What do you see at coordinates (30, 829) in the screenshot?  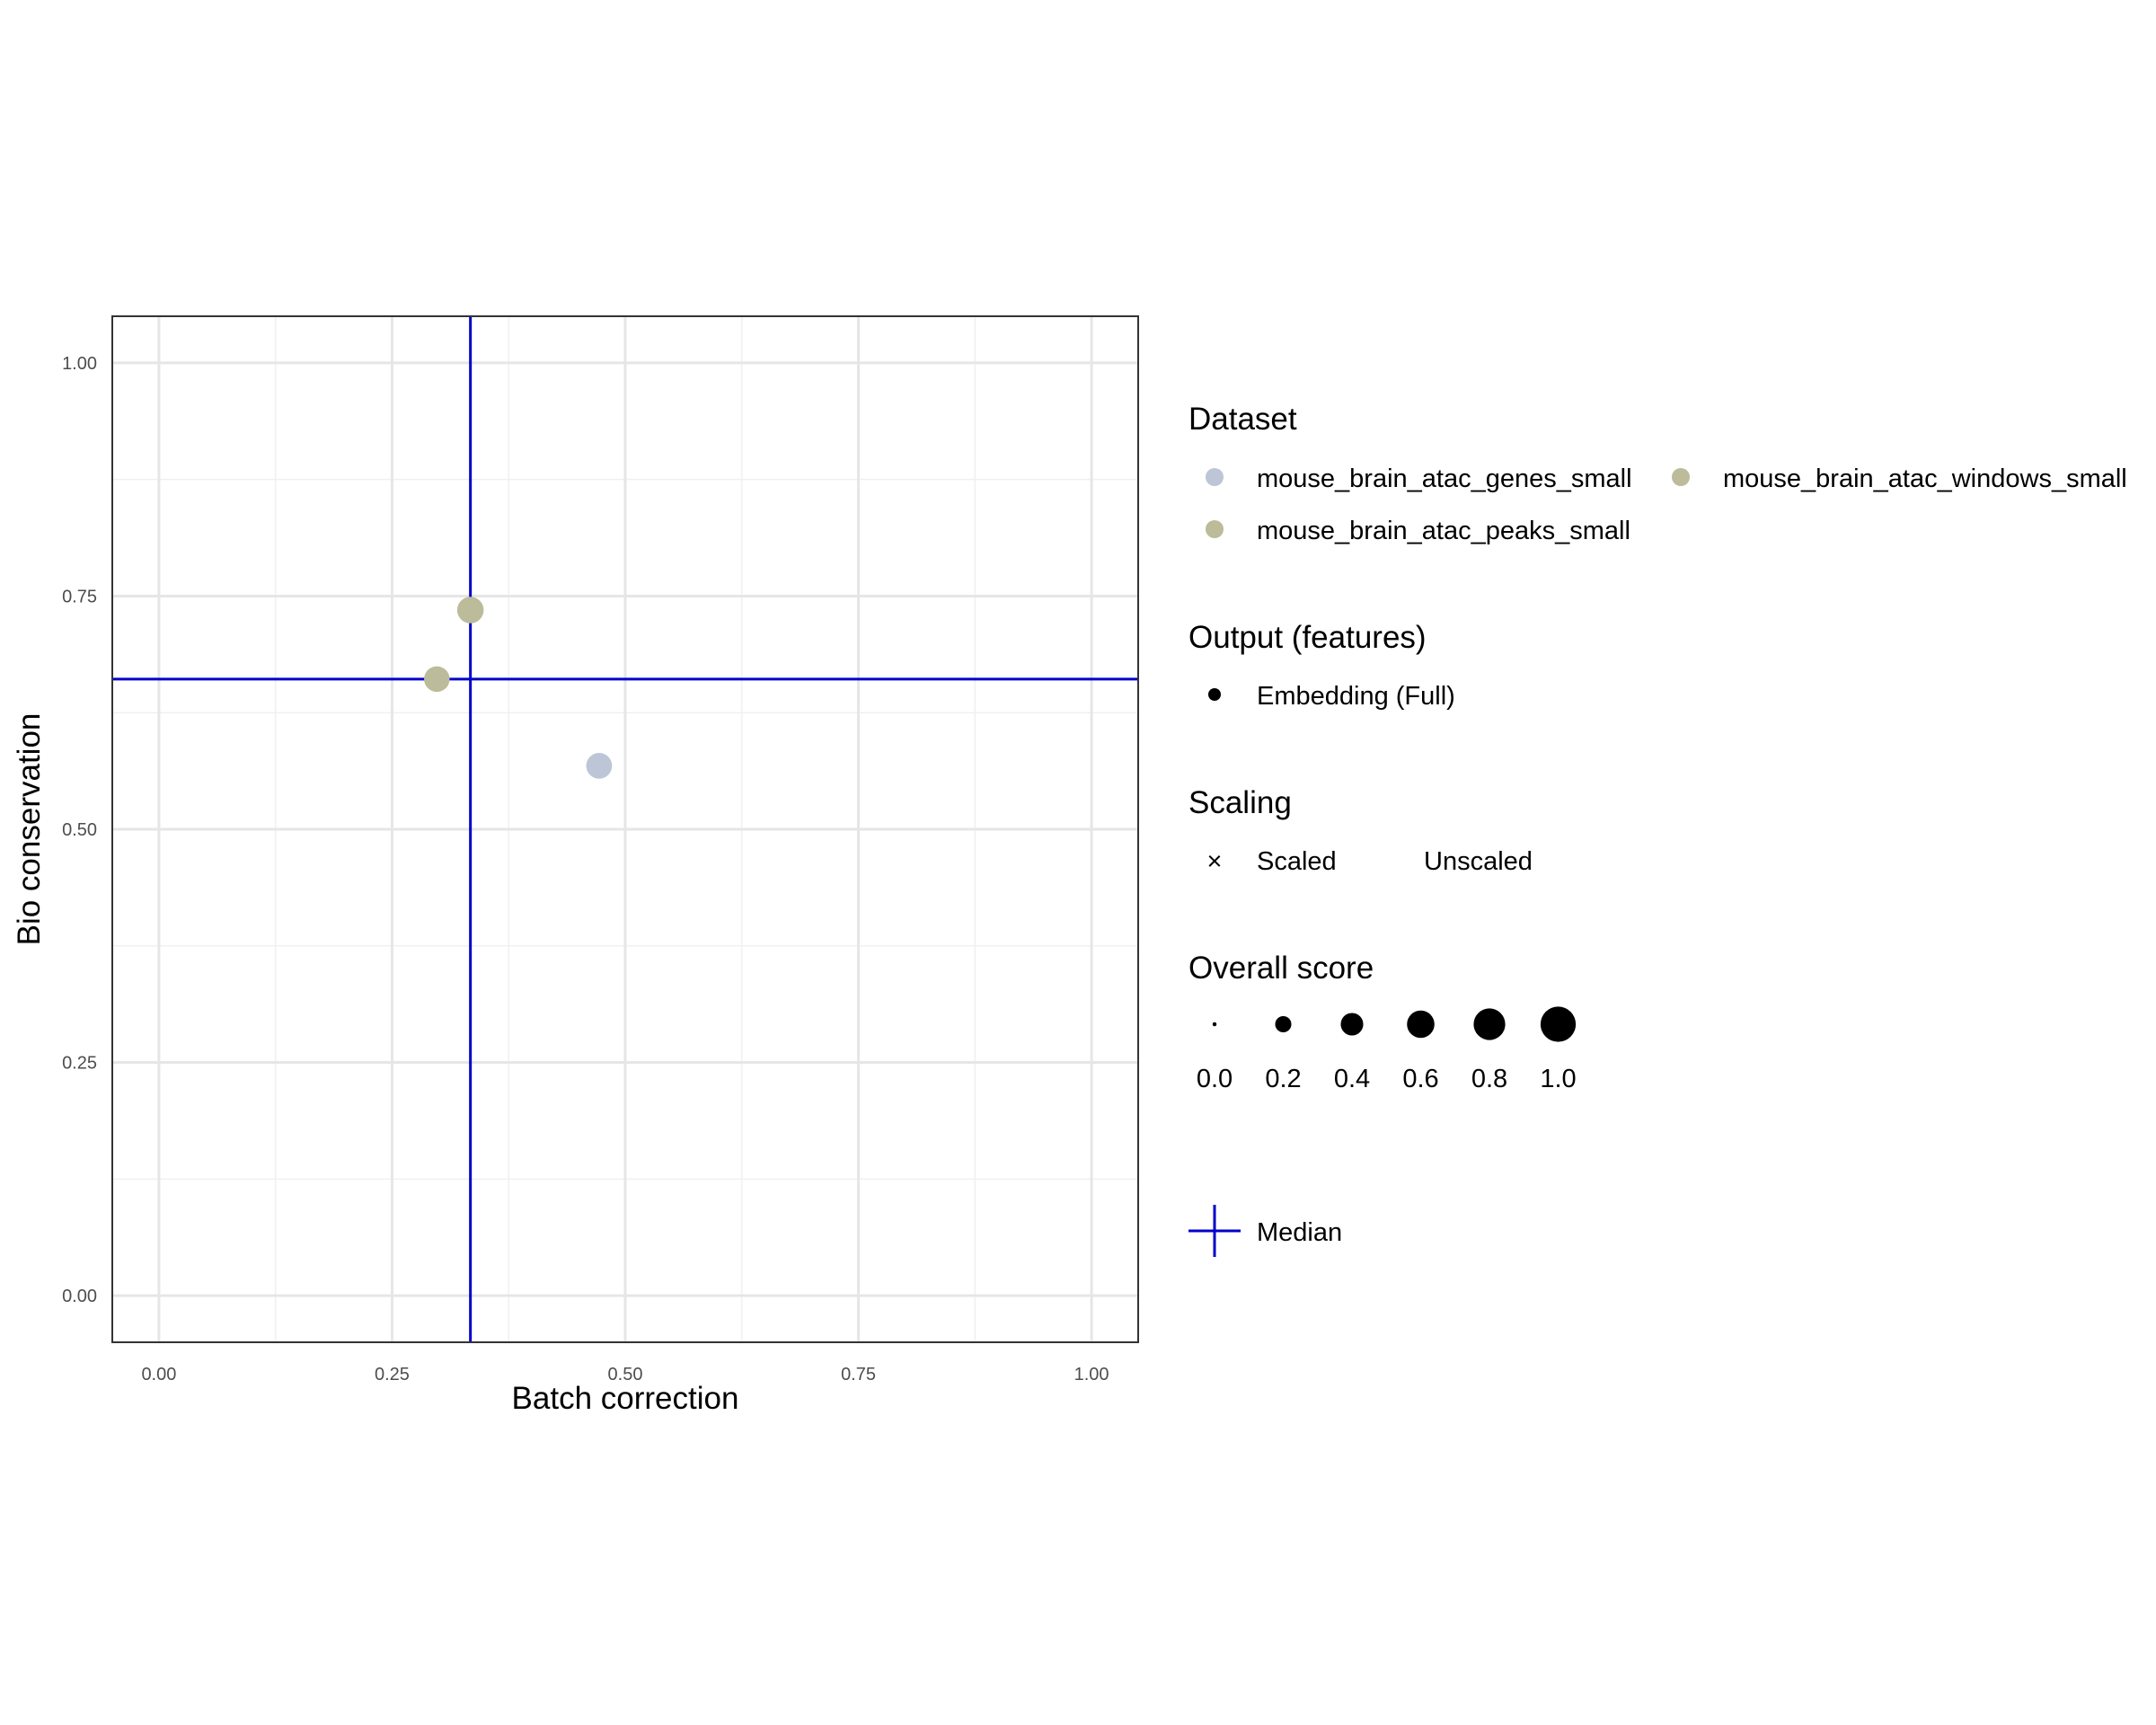 I see `y-axis-title: Bio conservation` at bounding box center [30, 829].